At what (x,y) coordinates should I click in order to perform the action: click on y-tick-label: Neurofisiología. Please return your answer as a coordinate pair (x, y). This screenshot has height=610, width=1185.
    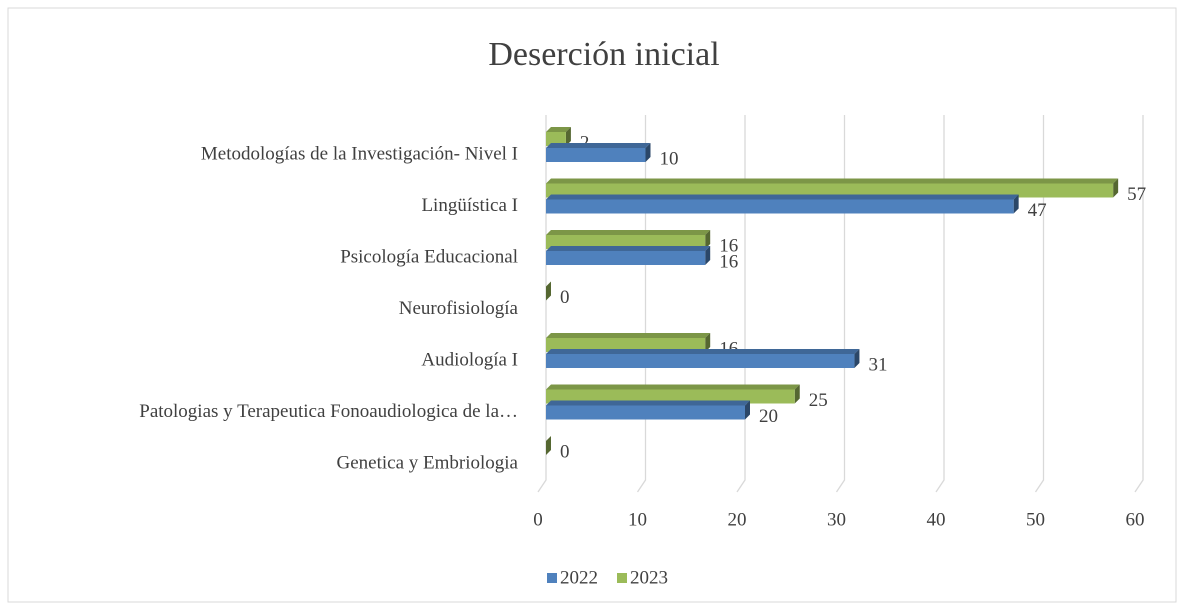
    Looking at the image, I should click on (459, 308).